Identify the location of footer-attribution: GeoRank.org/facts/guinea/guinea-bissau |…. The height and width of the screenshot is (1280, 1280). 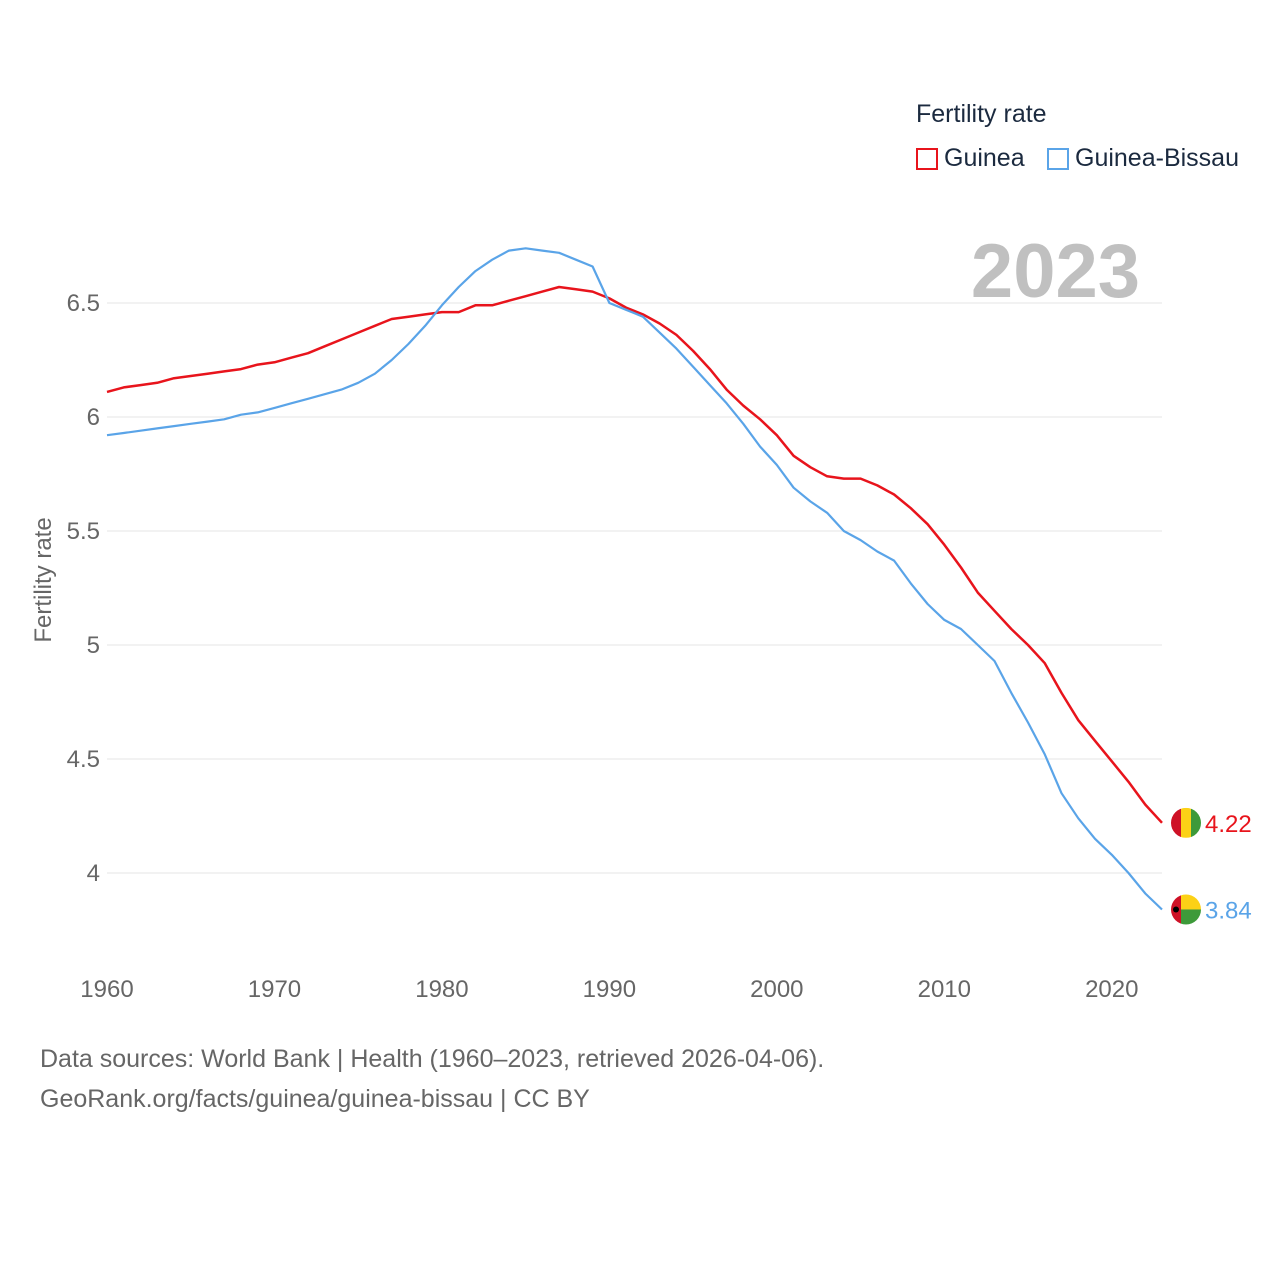
(315, 1099).